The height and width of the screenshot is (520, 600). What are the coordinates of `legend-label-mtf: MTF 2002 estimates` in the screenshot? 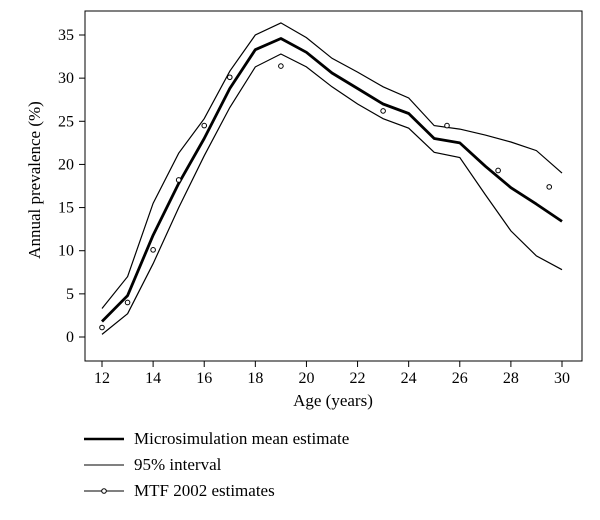 It's located at (204, 490).